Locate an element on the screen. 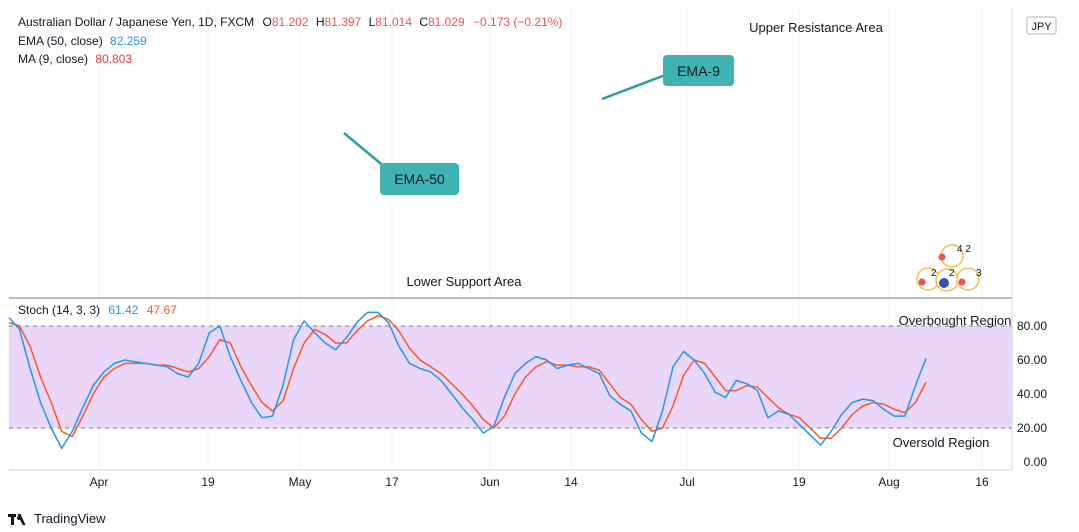 The height and width of the screenshot is (532, 1079). svg-text: EMA-9 is located at coordinates (698, 71).